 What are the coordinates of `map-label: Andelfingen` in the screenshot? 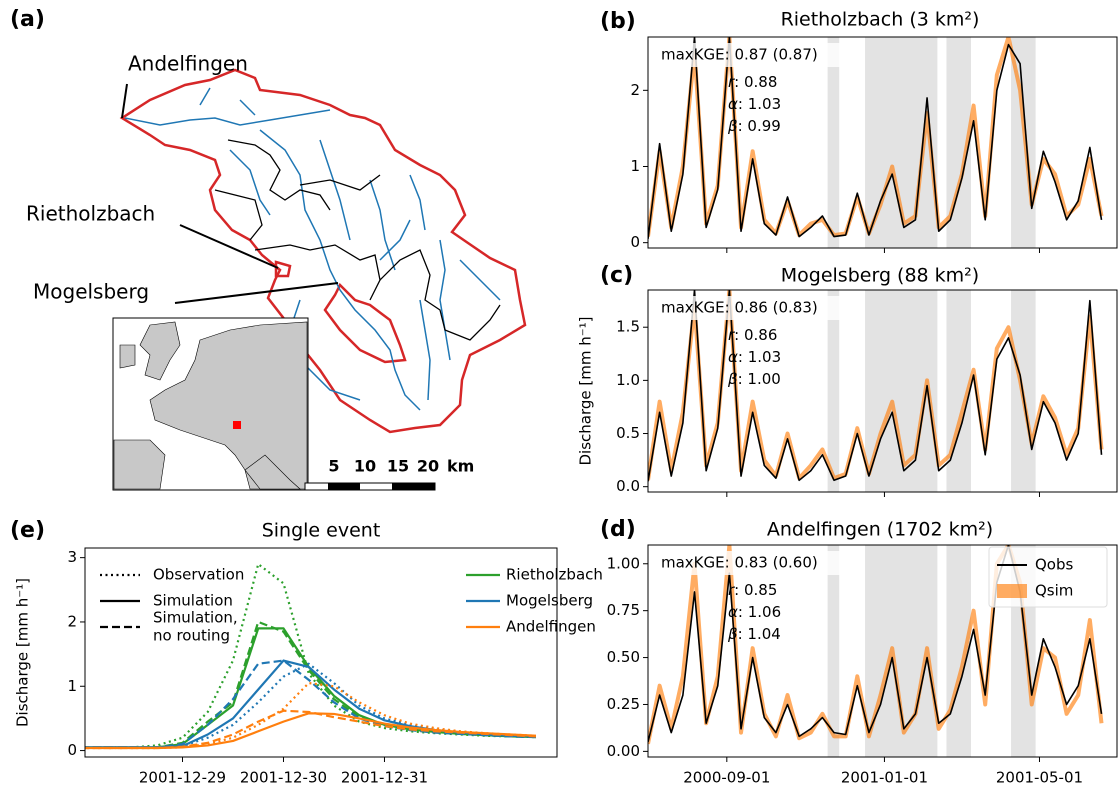 It's located at (188, 64).